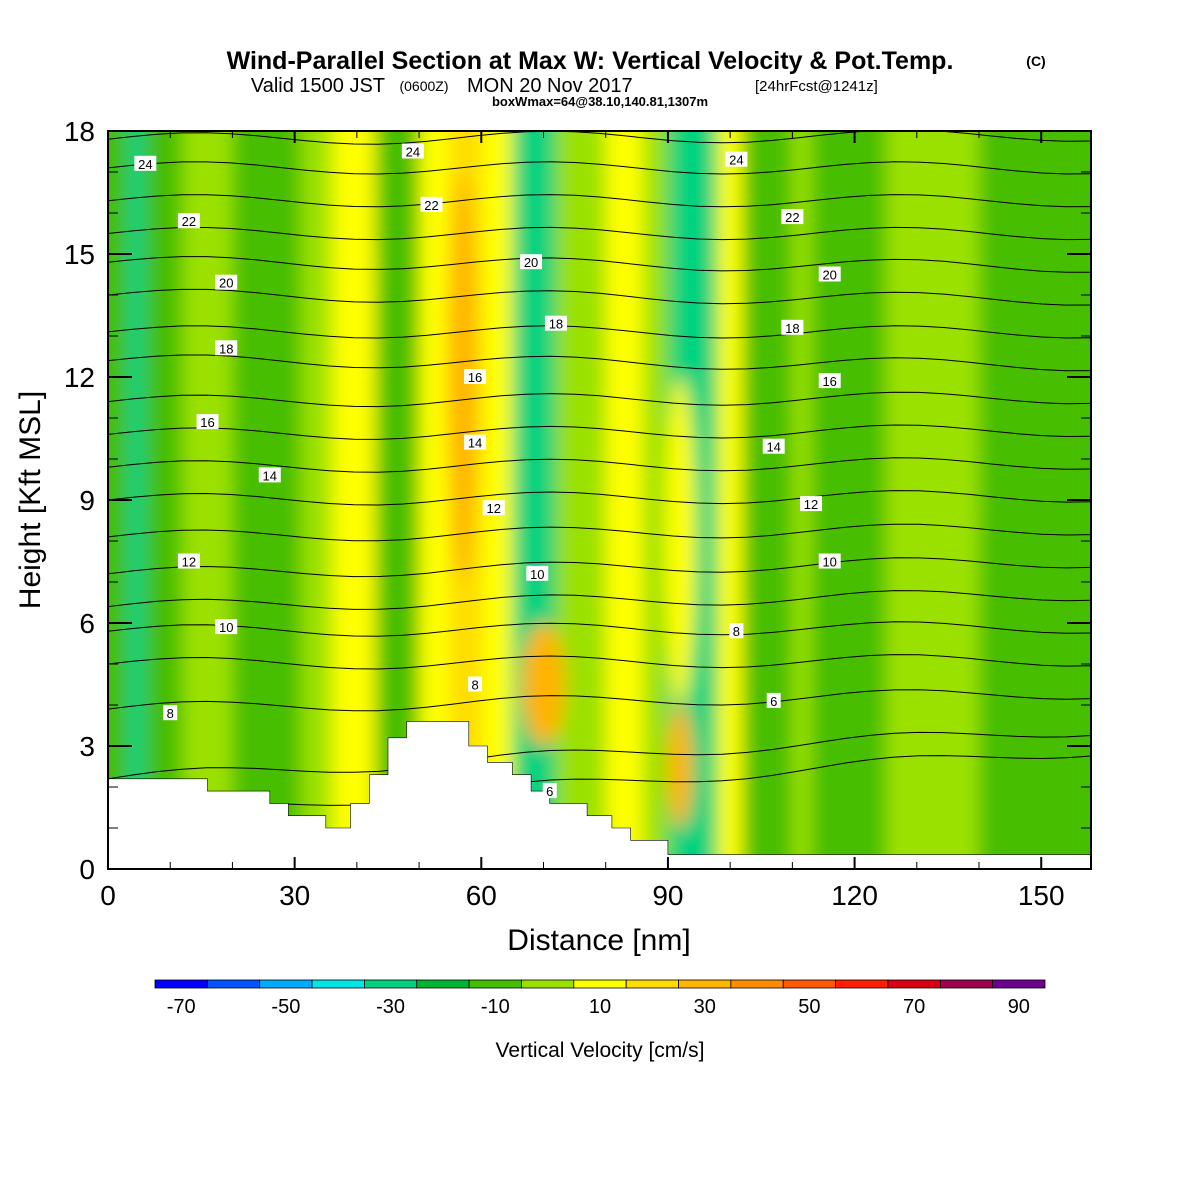 This screenshot has height=1200, width=1200. Describe the element at coordinates (87, 623) in the screenshot. I see `y-tick-label: 6` at that location.